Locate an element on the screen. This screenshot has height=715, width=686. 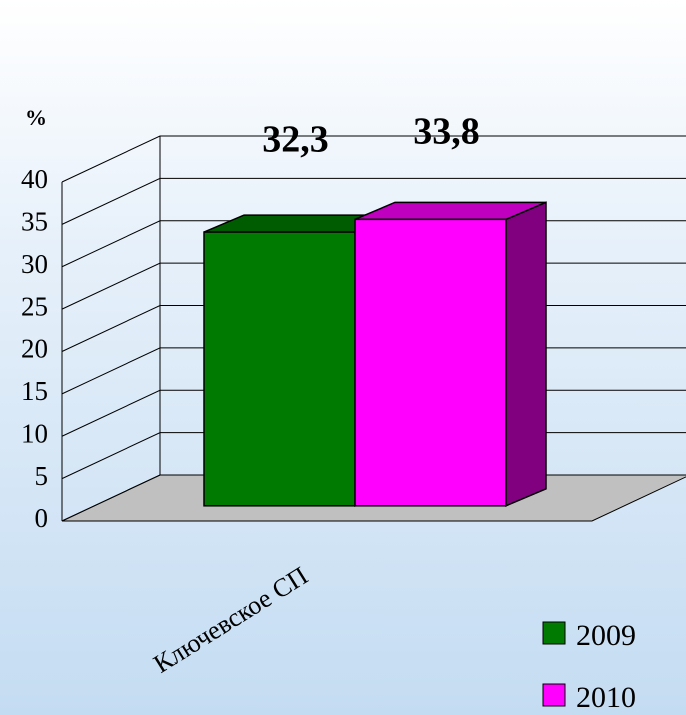
y-tick-label: 35 is located at coordinates (34, 222).